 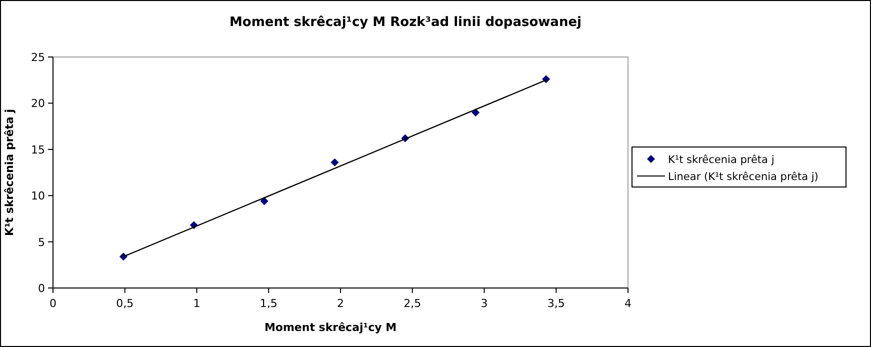 I want to click on x-tick-label: 0,5, so click(x=125, y=303).